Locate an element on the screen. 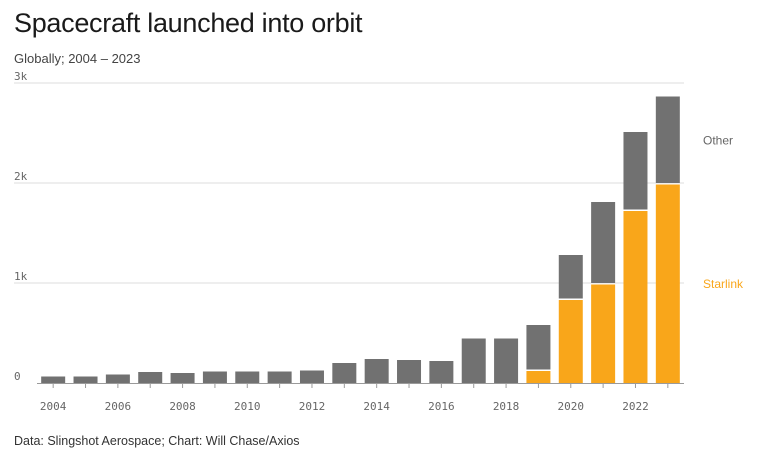  bar-group-2009 is located at coordinates (214, 377).